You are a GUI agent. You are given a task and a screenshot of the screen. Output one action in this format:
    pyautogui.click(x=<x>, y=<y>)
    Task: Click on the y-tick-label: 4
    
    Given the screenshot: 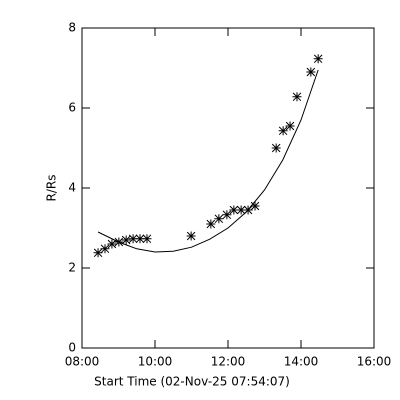 What is the action you would take?
    pyautogui.click(x=72, y=188)
    